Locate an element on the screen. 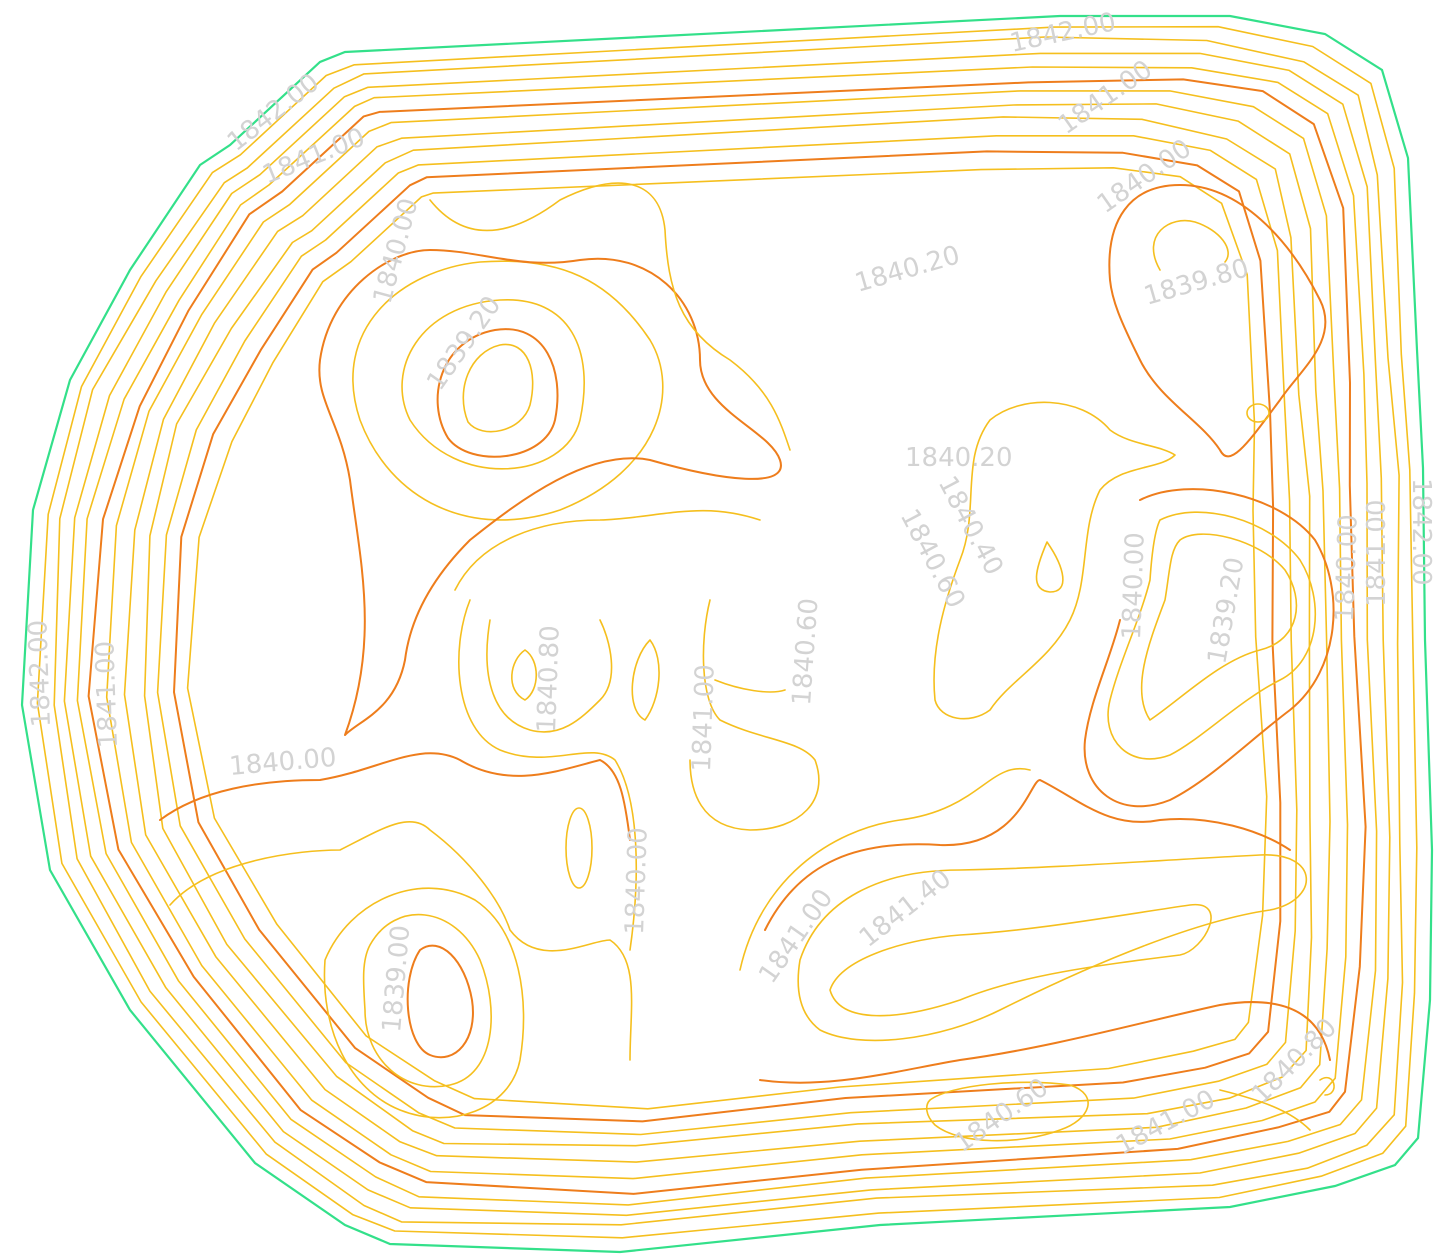 The width and height of the screenshot is (1436, 1255). contour-label: 1839.20 is located at coordinates (1226, 610).